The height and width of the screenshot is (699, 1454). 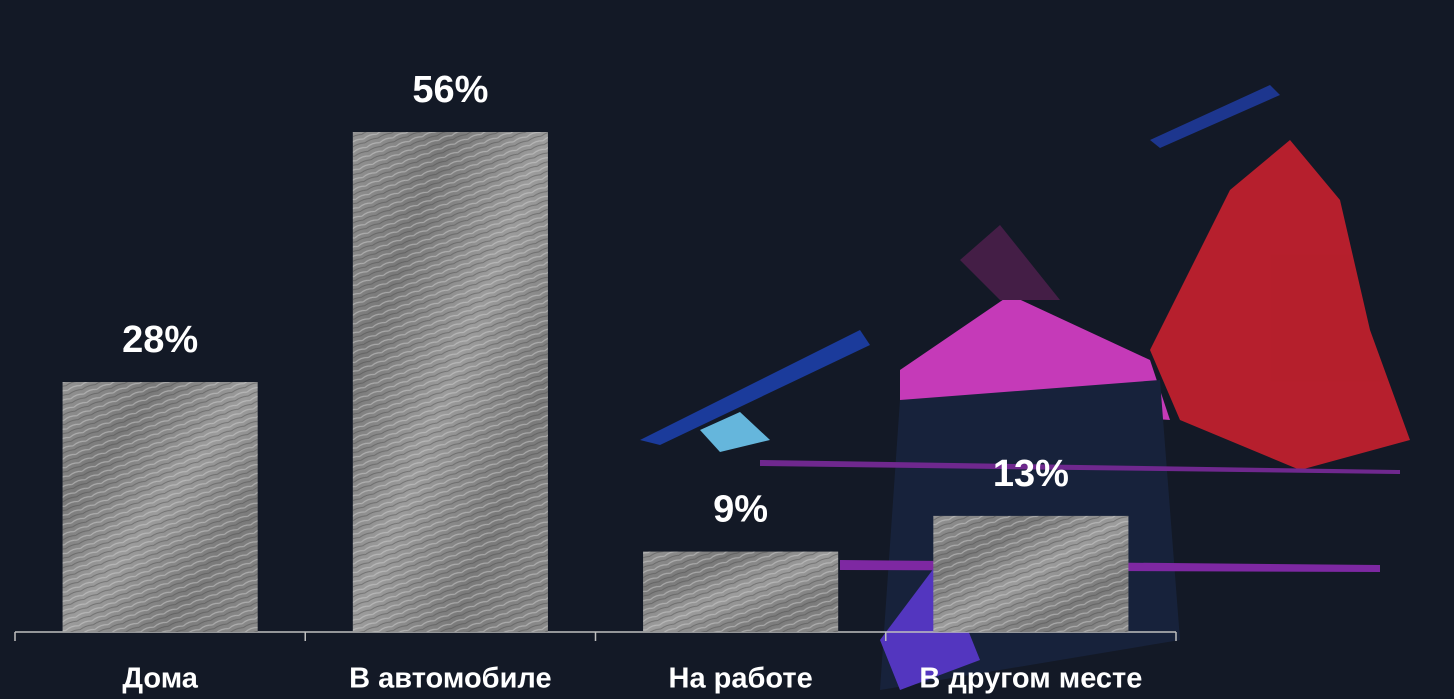 I want to click on x-tick-label: Дома, so click(x=160, y=679).